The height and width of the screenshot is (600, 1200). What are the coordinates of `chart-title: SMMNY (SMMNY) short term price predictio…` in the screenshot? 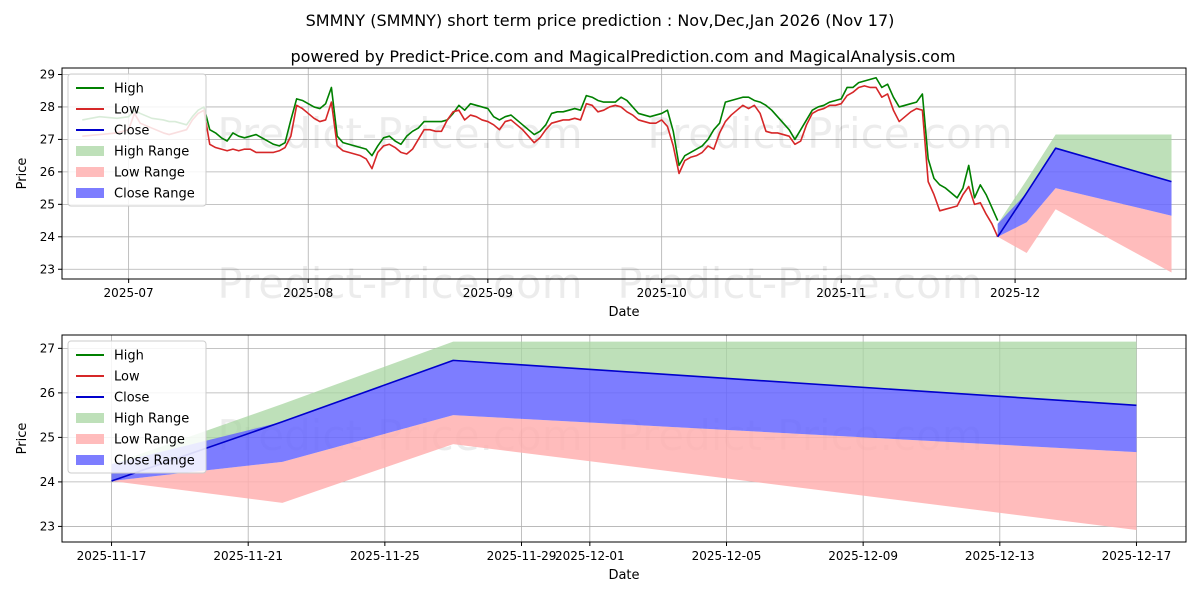 It's located at (600, 20).